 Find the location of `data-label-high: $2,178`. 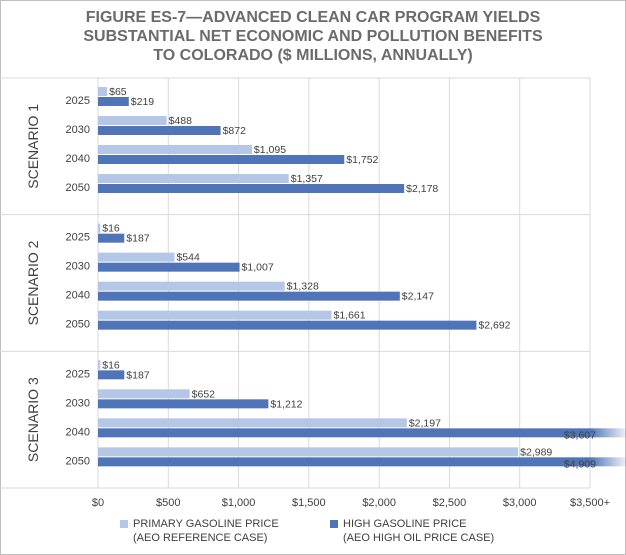

data-label-high: $2,178 is located at coordinates (422, 189).